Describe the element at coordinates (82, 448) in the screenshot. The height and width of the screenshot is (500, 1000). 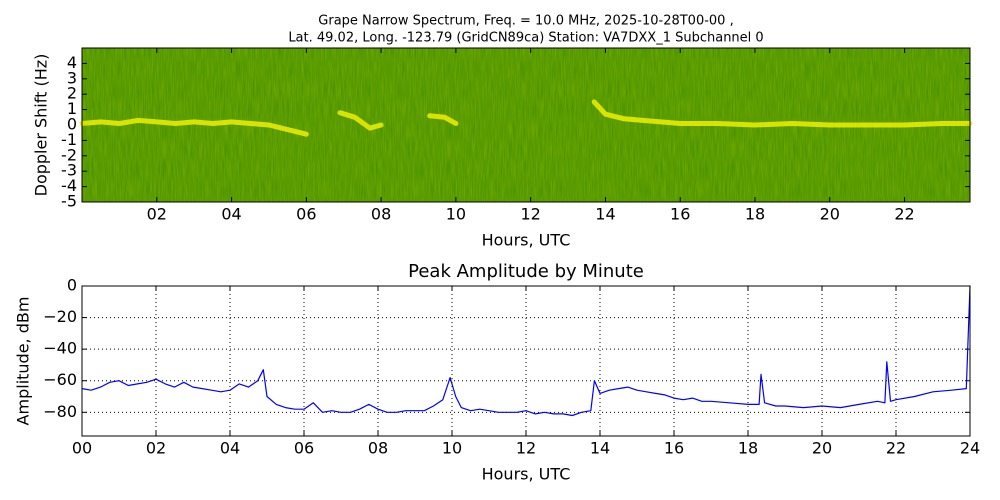
I see `x-tick-label: 00` at that location.